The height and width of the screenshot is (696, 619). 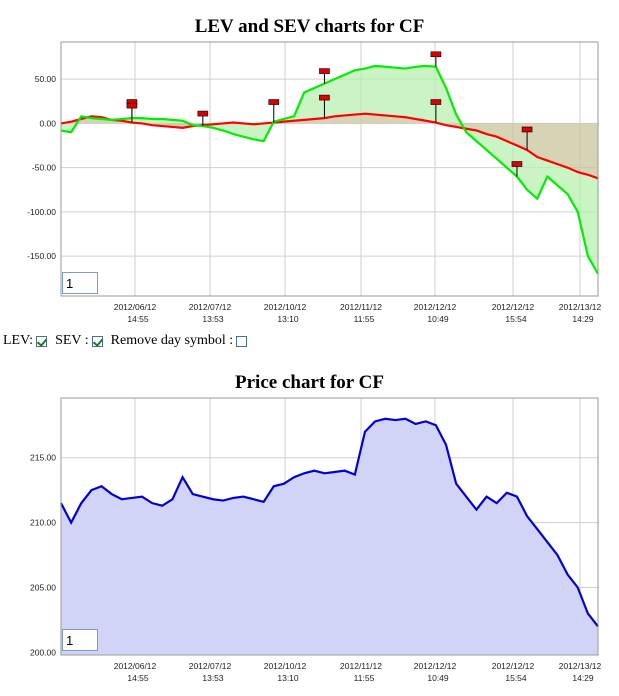 What do you see at coordinates (44, 168) in the screenshot?
I see `y-tick-label: -50.00` at bounding box center [44, 168].